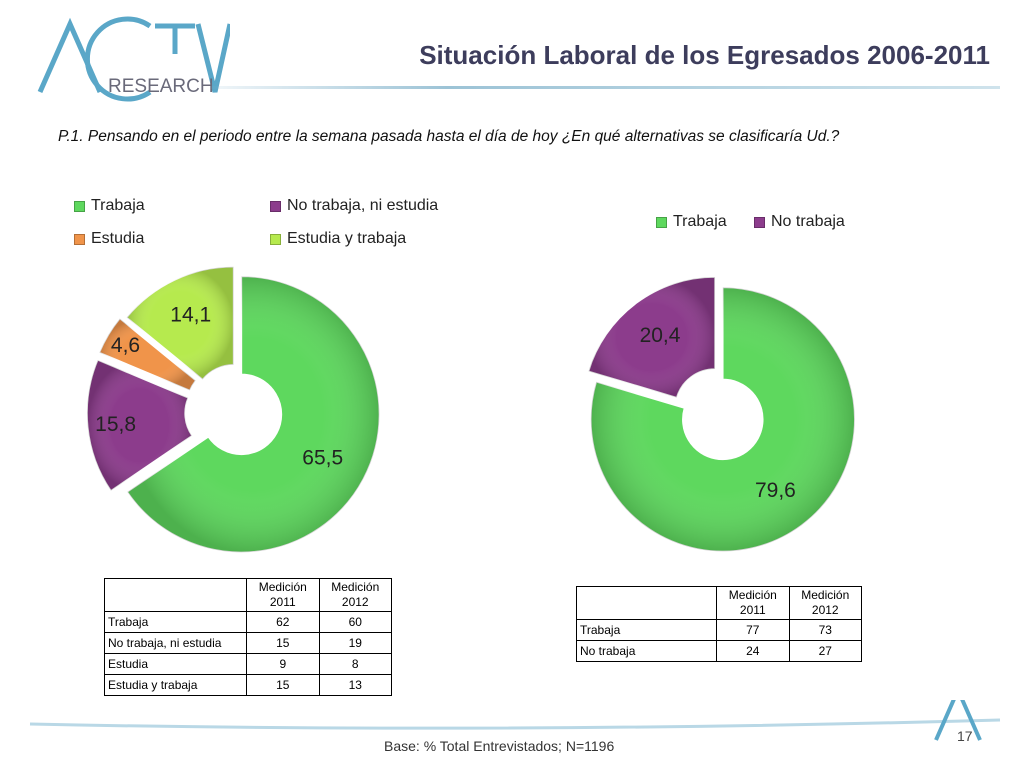  I want to click on table-cell: Estudia, so click(175, 664).